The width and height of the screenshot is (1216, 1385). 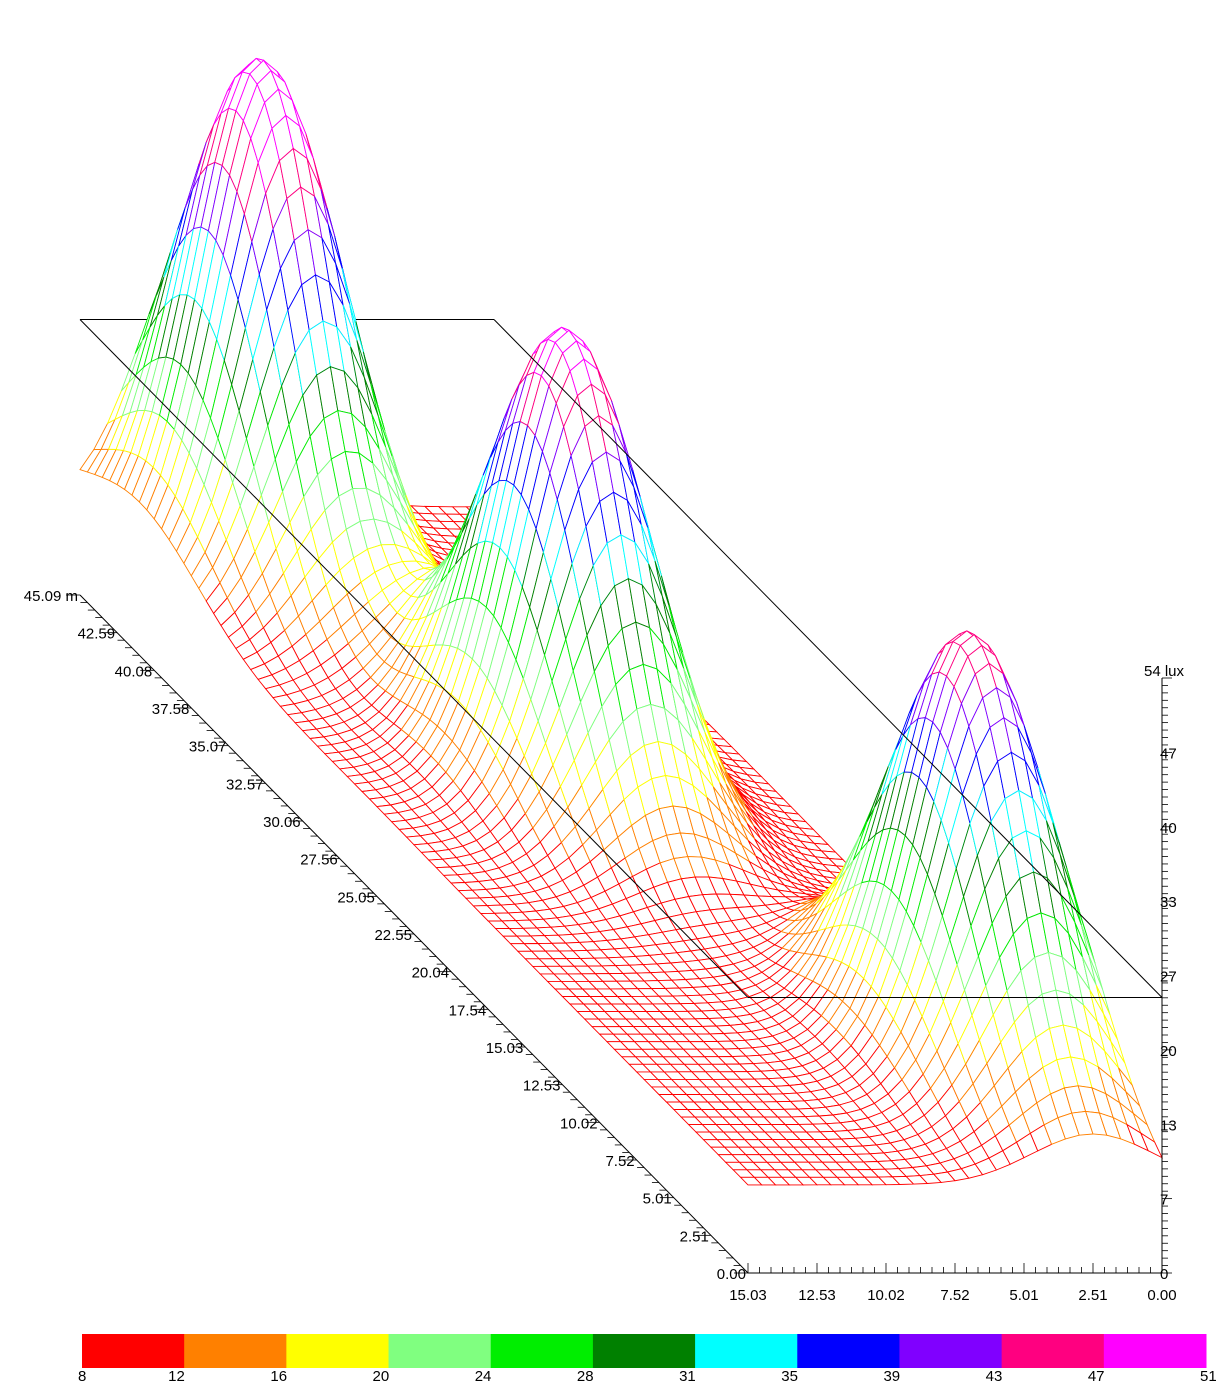 What do you see at coordinates (1168, 828) in the screenshot?
I see `z-axis-tick-label: 40` at bounding box center [1168, 828].